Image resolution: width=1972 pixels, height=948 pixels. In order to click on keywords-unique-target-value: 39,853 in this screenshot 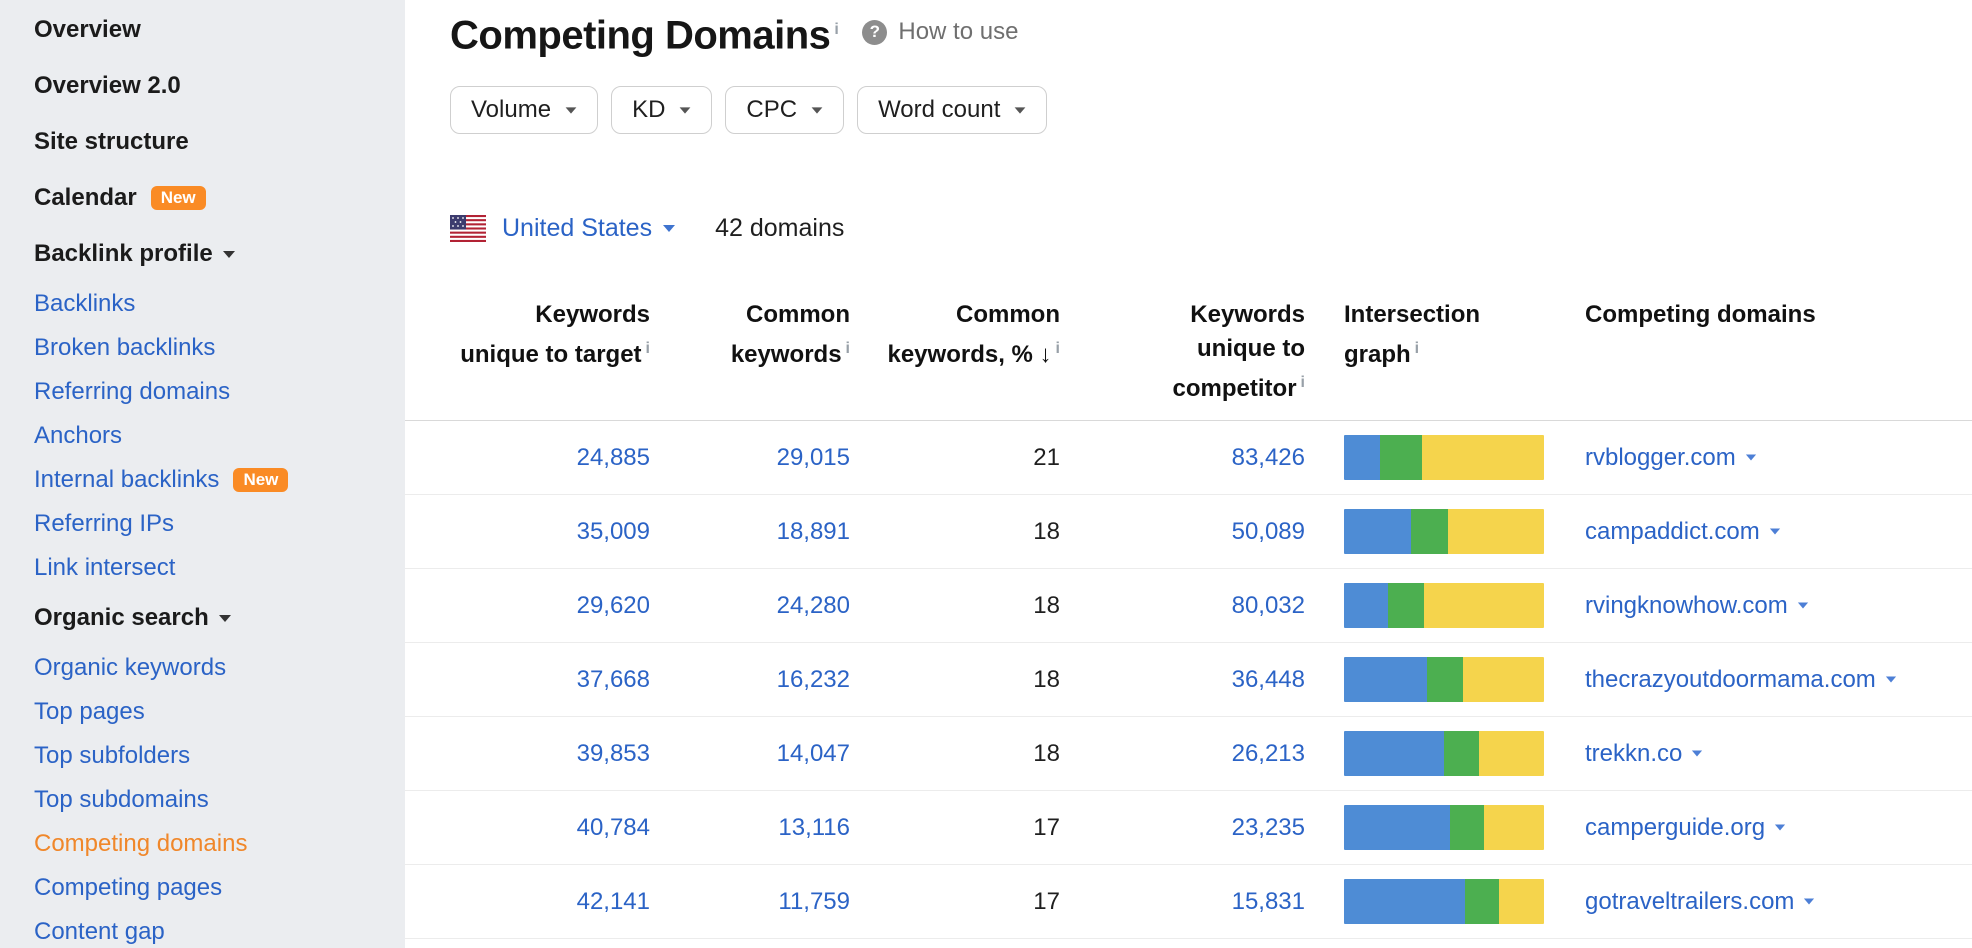, I will do `click(613, 753)`.